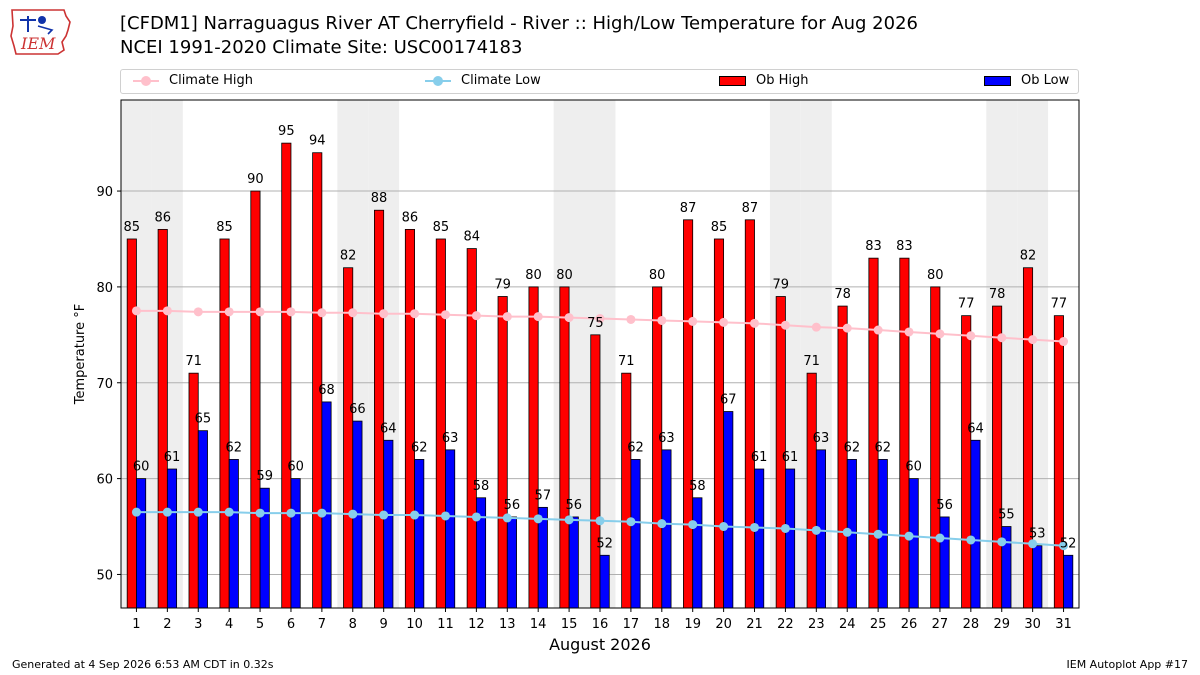  What do you see at coordinates (255, 179) in the screenshot?
I see `label-ob-high-5: 90` at bounding box center [255, 179].